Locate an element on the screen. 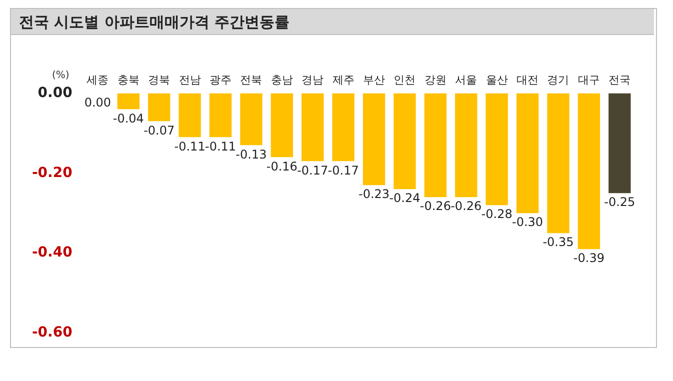  x-tick-label: 서울 is located at coordinates (466, 79).